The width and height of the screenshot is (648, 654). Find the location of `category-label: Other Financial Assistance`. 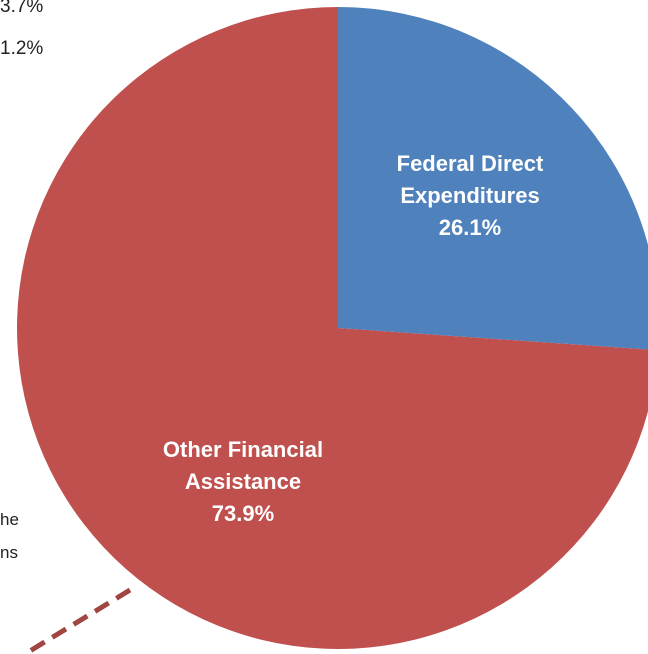

category-label: Other Financial Assistance is located at coordinates (243, 465).